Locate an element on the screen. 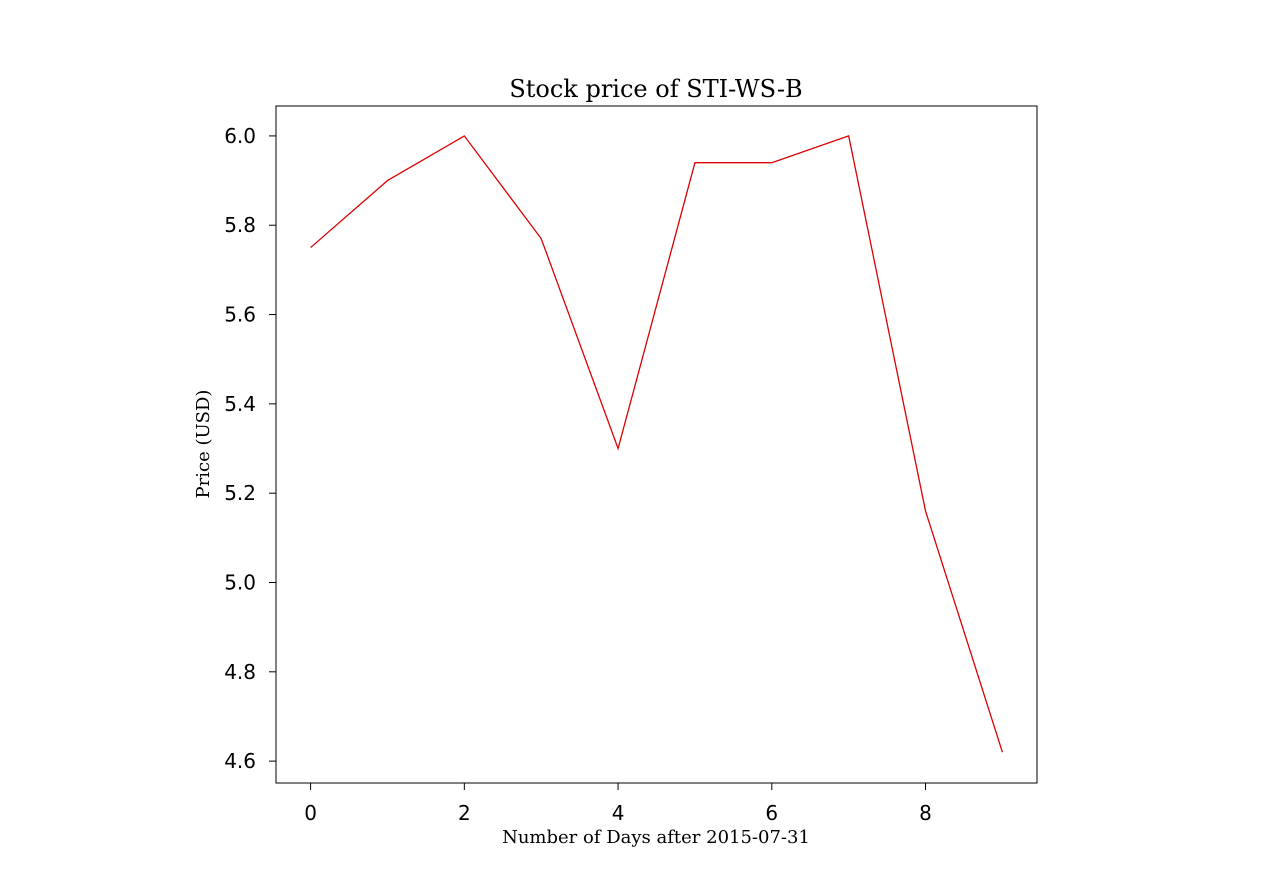 The height and width of the screenshot is (880, 1280). x-axis-label: Number of Days after 2015-07-31 is located at coordinates (656, 837).